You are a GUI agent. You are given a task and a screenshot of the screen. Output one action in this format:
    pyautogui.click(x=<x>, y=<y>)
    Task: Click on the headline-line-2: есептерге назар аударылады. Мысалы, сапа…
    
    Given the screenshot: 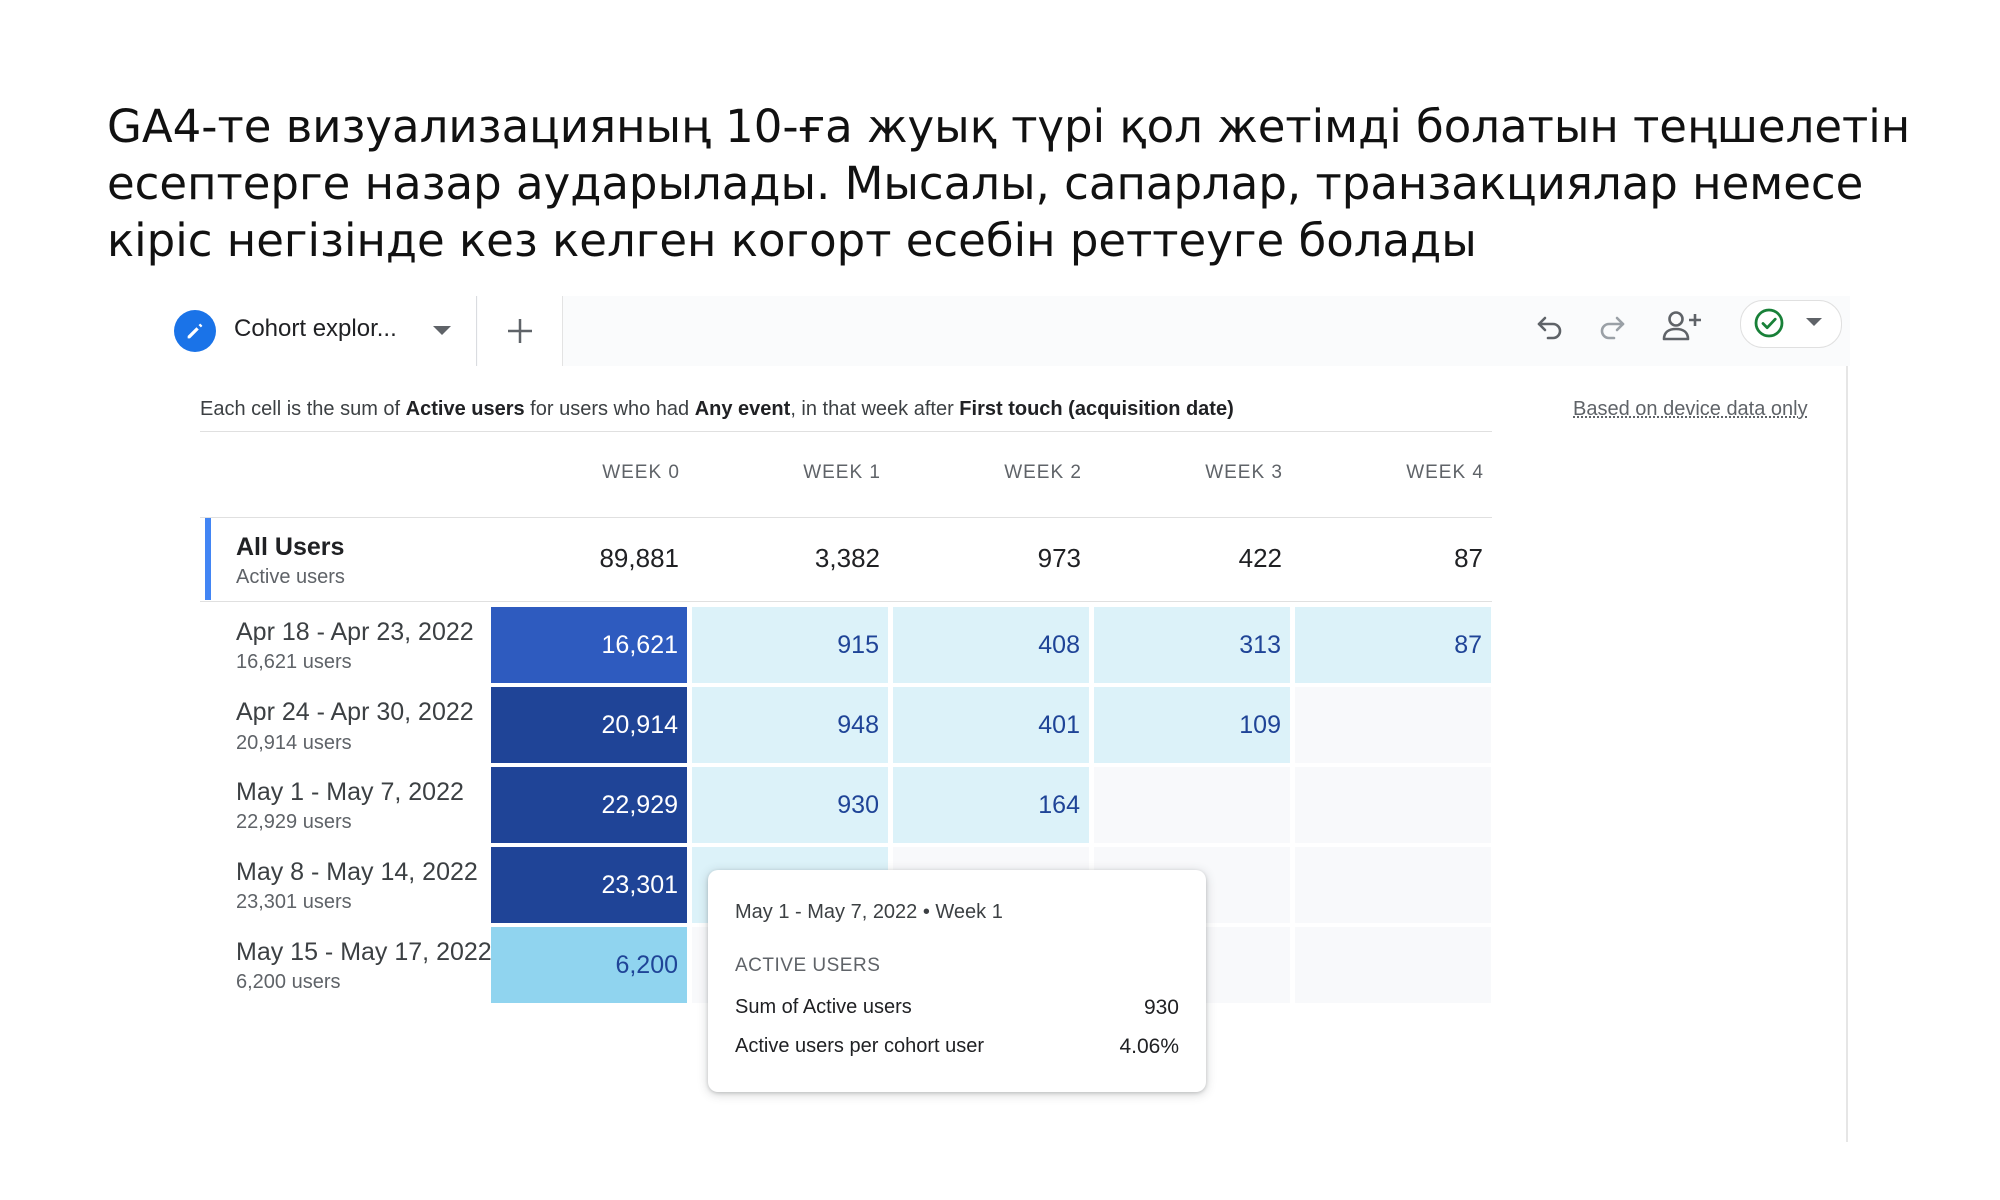 What is the action you would take?
    pyautogui.click(x=985, y=183)
    